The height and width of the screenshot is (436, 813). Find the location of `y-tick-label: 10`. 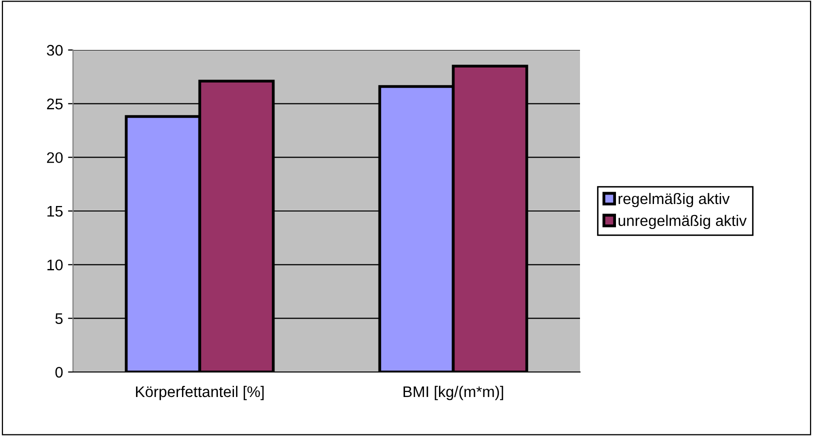

y-tick-label: 10 is located at coordinates (55, 265).